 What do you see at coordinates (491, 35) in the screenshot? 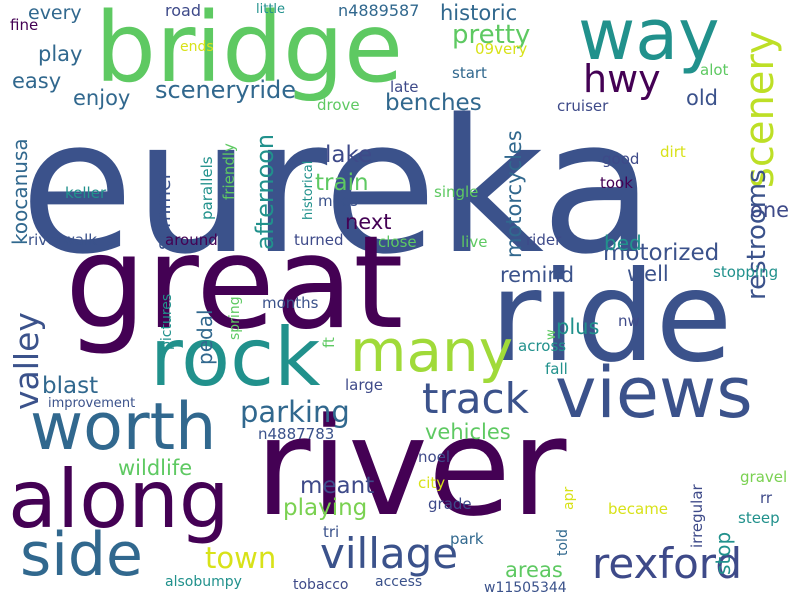
I see `word-pretty: pretty` at bounding box center [491, 35].